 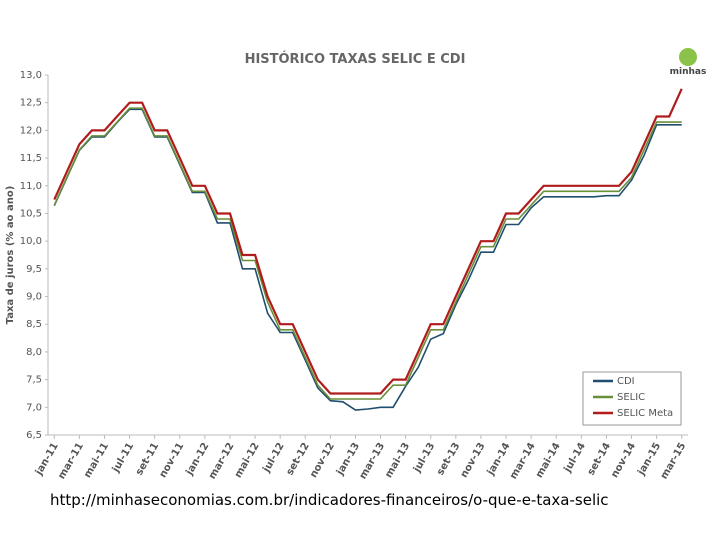 What do you see at coordinates (688, 57) in the screenshot?
I see `logo-icon` at bounding box center [688, 57].